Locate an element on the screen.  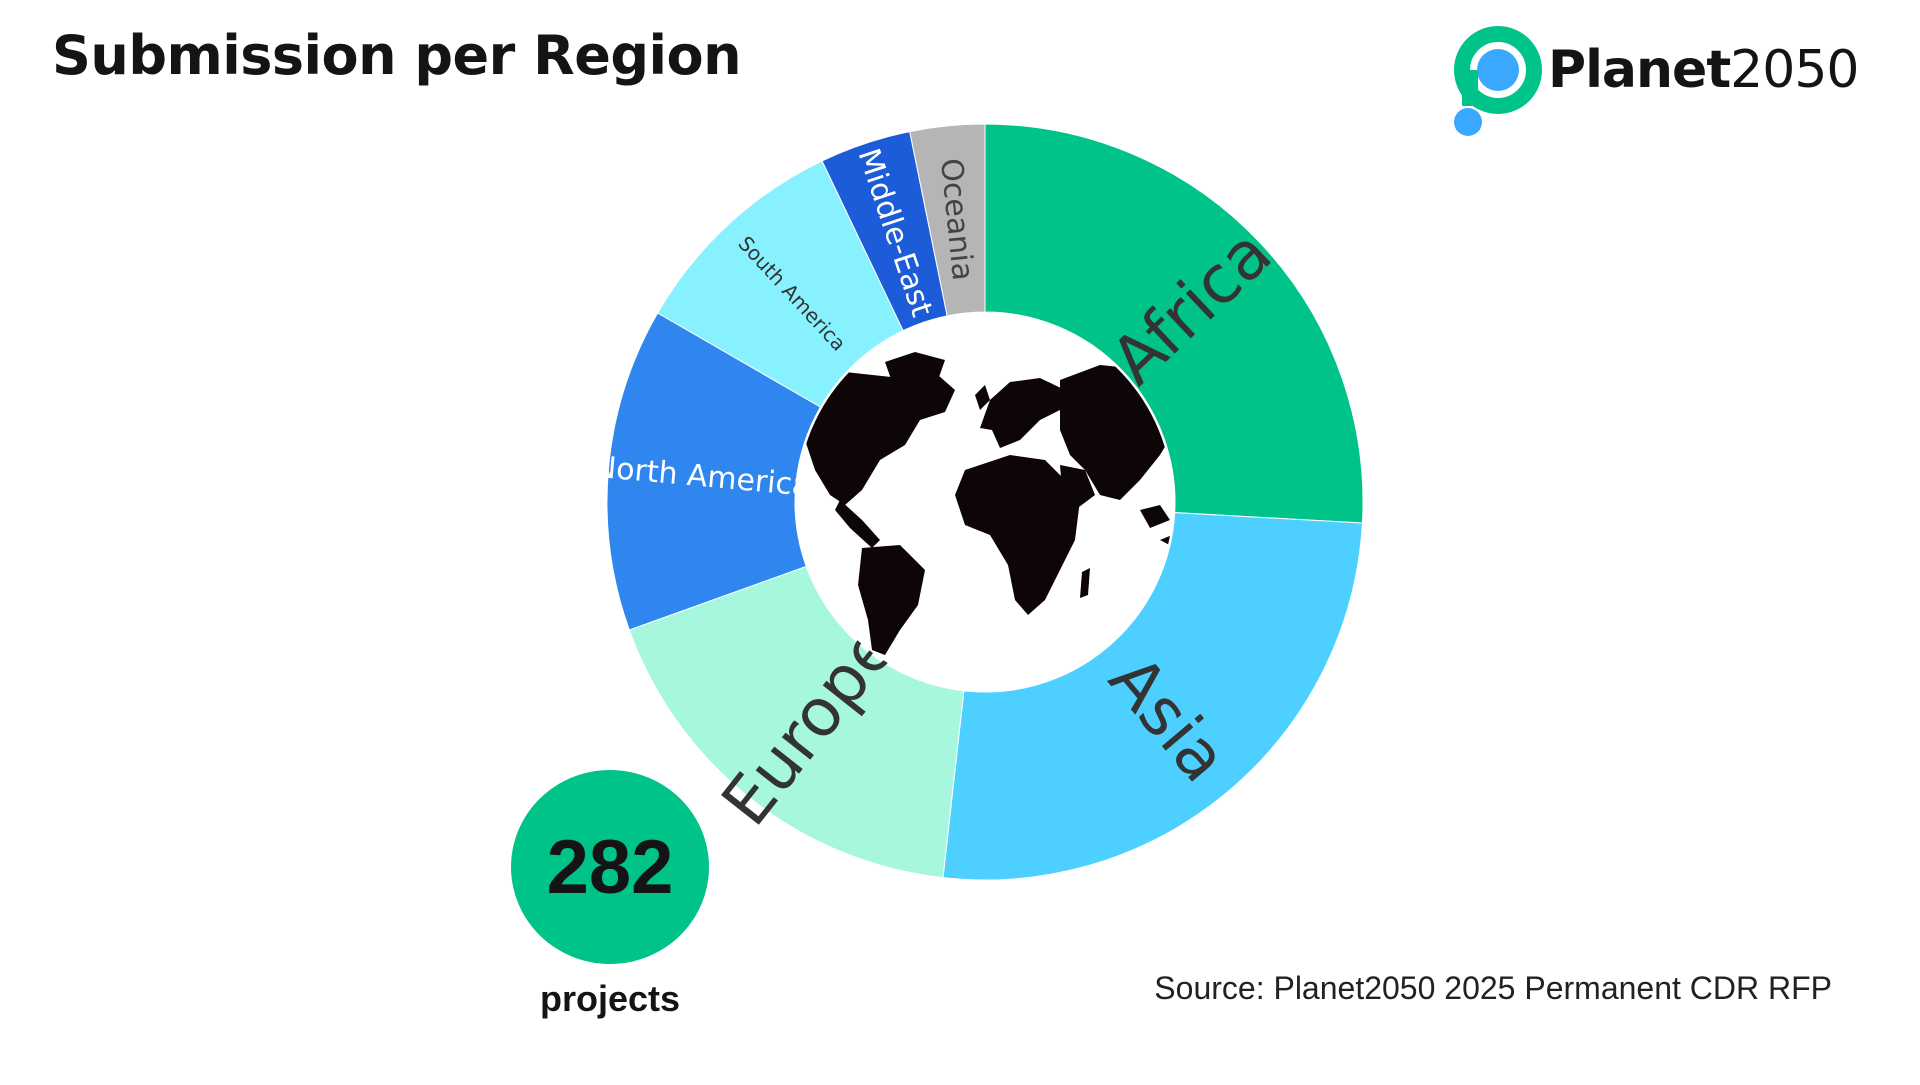
planet2050-logo-icon is located at coordinates (1498, 81).